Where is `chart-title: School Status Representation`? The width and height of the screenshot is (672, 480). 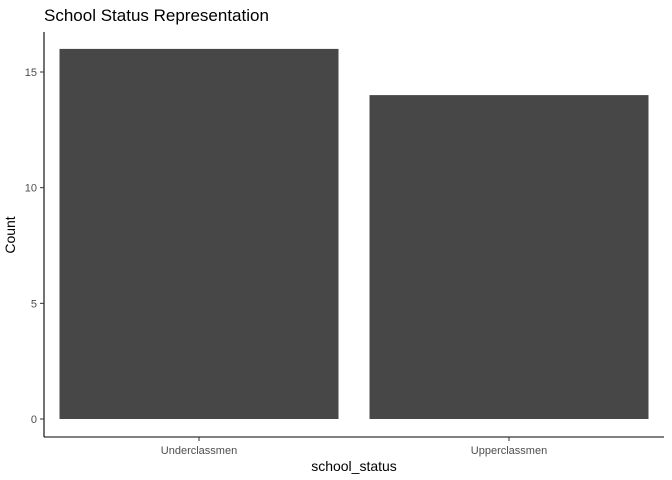 chart-title: School Status Representation is located at coordinates (156, 15).